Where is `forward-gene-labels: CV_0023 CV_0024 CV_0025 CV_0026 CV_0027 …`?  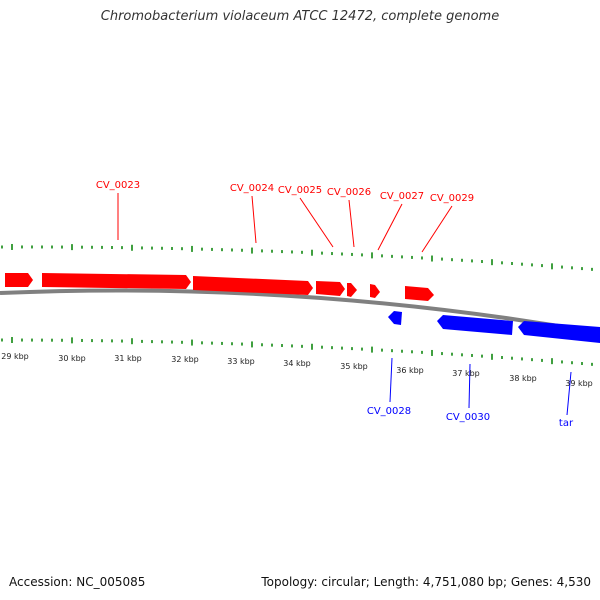
forward-gene-labels: CV_0023 CV_0024 CV_0025 CV_0026 CV_0027 … is located at coordinates (285, 216).